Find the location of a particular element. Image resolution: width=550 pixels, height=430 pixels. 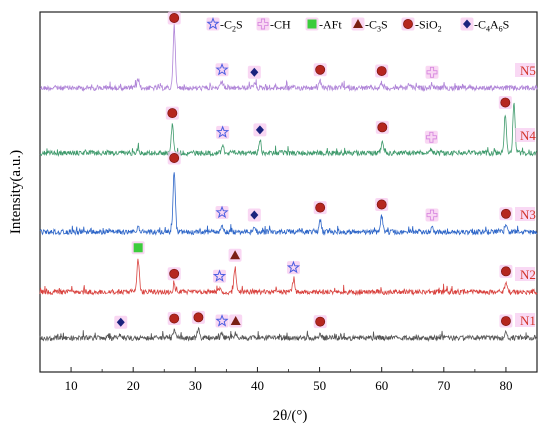

legend-marker-circle is located at coordinates (408, 24).